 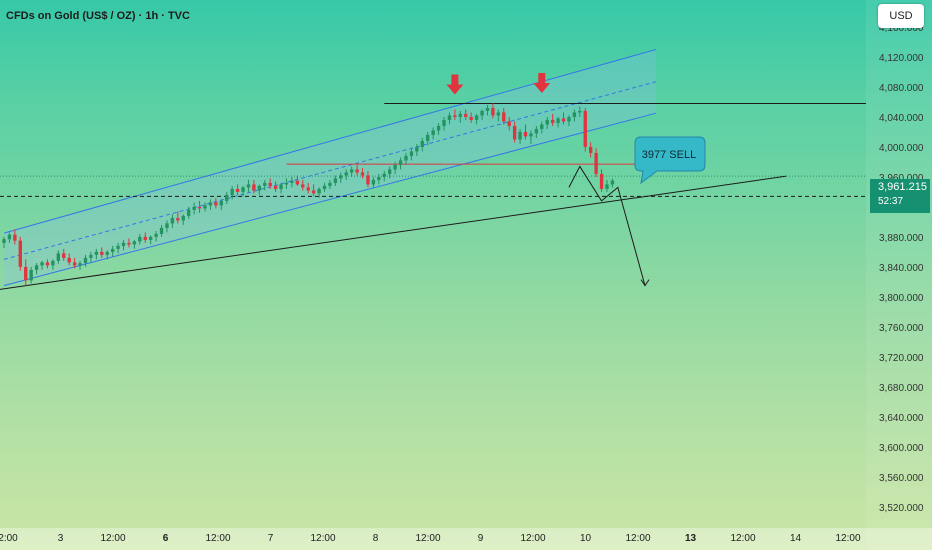 I want to click on price-axis-tick-label: 3,560.000, so click(x=901, y=478).